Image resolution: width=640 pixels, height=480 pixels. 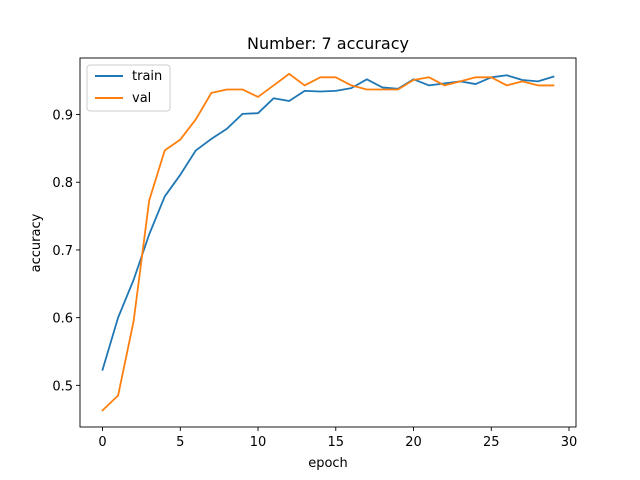 What do you see at coordinates (128, 88) in the screenshot?
I see `legend: train val` at bounding box center [128, 88].